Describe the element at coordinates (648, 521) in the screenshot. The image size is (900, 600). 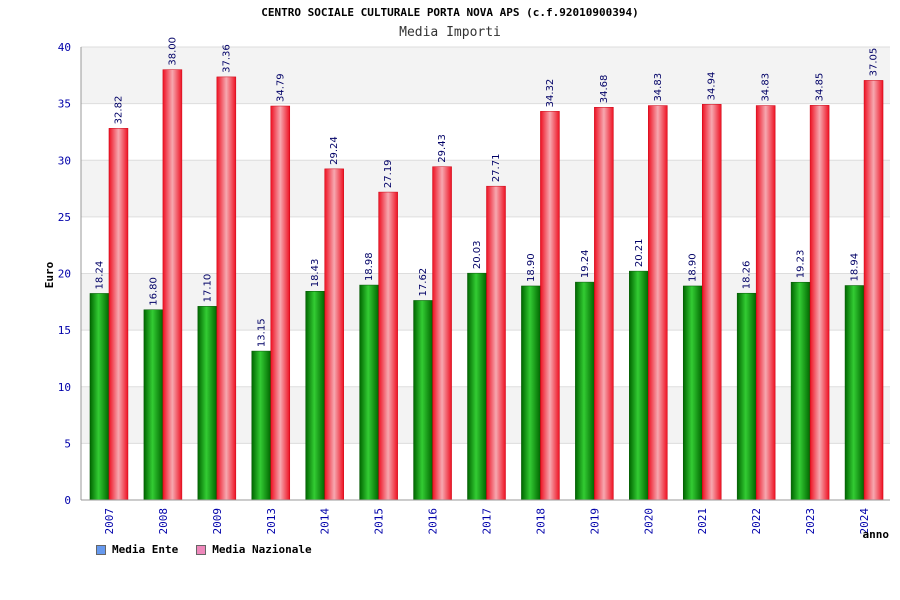
I see `x-tick-label-2020: 2020` at that location.